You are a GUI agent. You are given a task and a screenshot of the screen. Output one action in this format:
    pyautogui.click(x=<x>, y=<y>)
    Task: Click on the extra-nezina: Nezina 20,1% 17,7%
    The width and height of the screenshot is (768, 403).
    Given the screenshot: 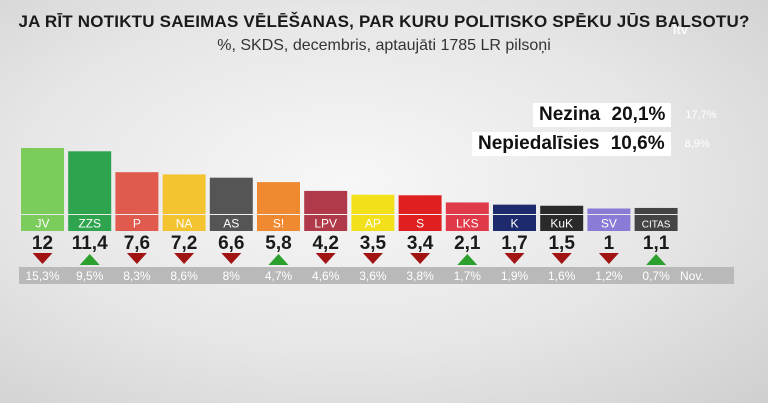 What is the action you would take?
    pyautogui.click(x=625, y=115)
    